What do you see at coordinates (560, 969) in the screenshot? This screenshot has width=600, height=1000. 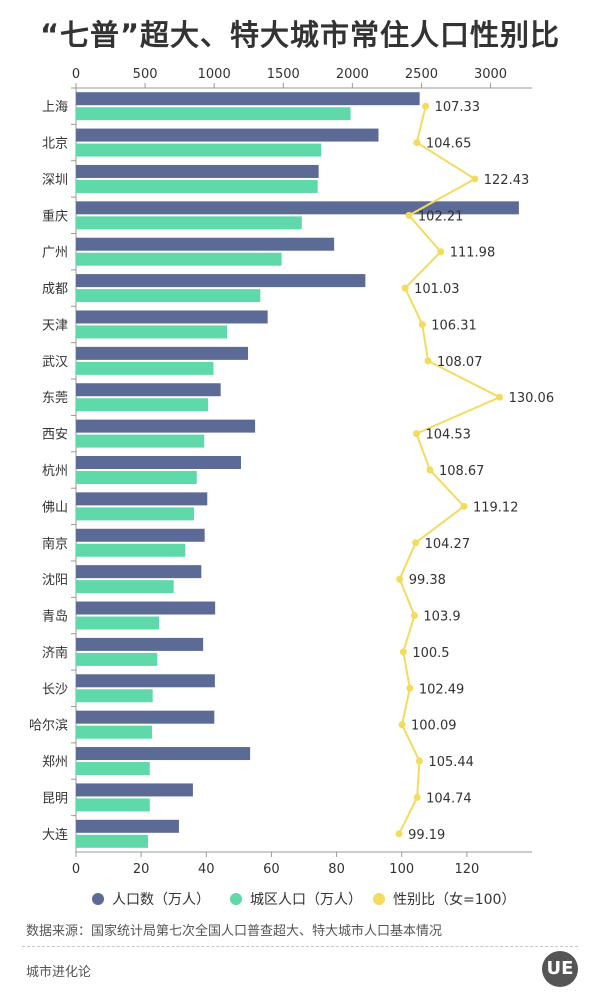 I see `ue-logo-icon: UE` at bounding box center [560, 969].